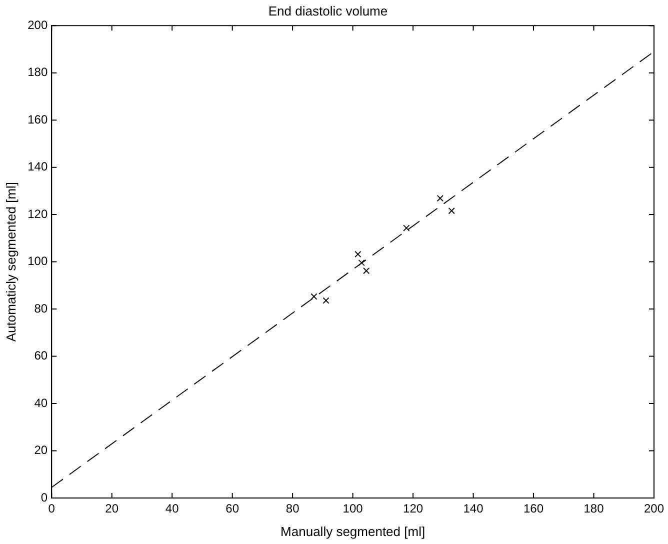 Image resolution: width=668 pixels, height=544 pixels. What do you see at coordinates (233, 509) in the screenshot?
I see `x-tick-label: 60` at bounding box center [233, 509].